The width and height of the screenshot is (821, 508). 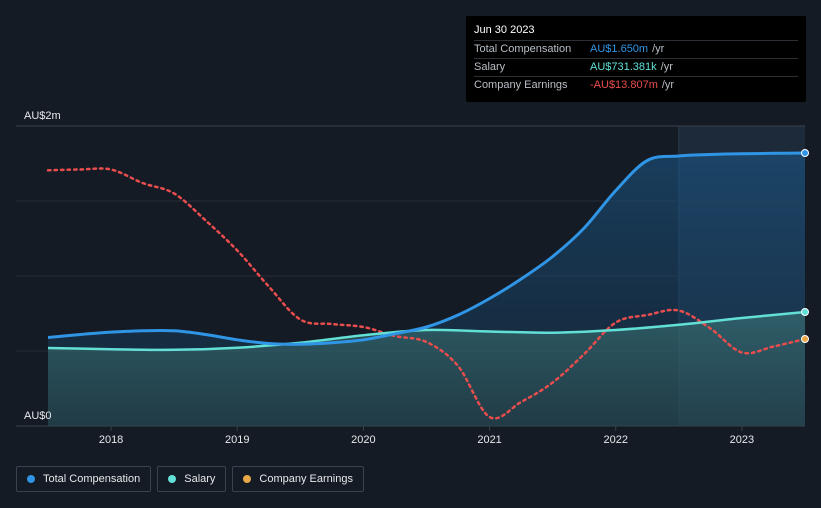 I want to click on salary-end-point, so click(x=805, y=312).